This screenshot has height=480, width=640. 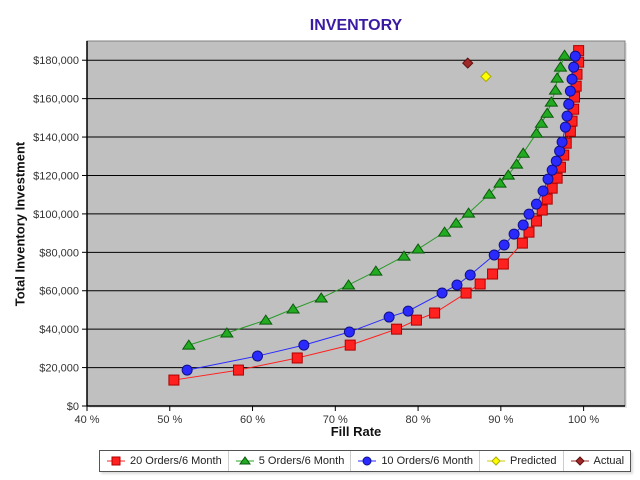 I want to click on x-tick-label: 60 %, so click(x=252, y=420).